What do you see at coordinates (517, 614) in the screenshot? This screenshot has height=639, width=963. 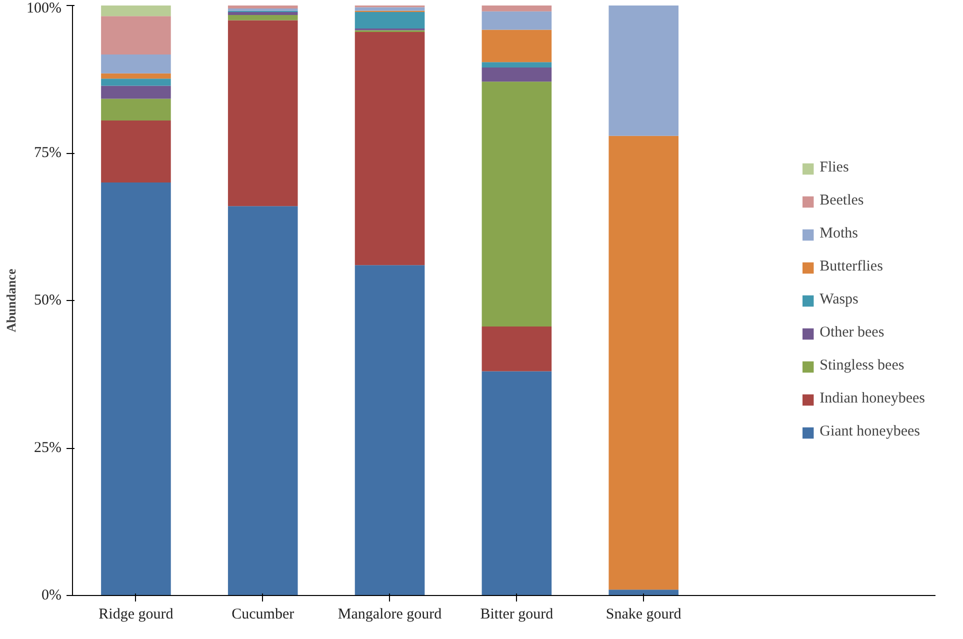 I see `x-tick-label: Bitter gourd` at bounding box center [517, 614].